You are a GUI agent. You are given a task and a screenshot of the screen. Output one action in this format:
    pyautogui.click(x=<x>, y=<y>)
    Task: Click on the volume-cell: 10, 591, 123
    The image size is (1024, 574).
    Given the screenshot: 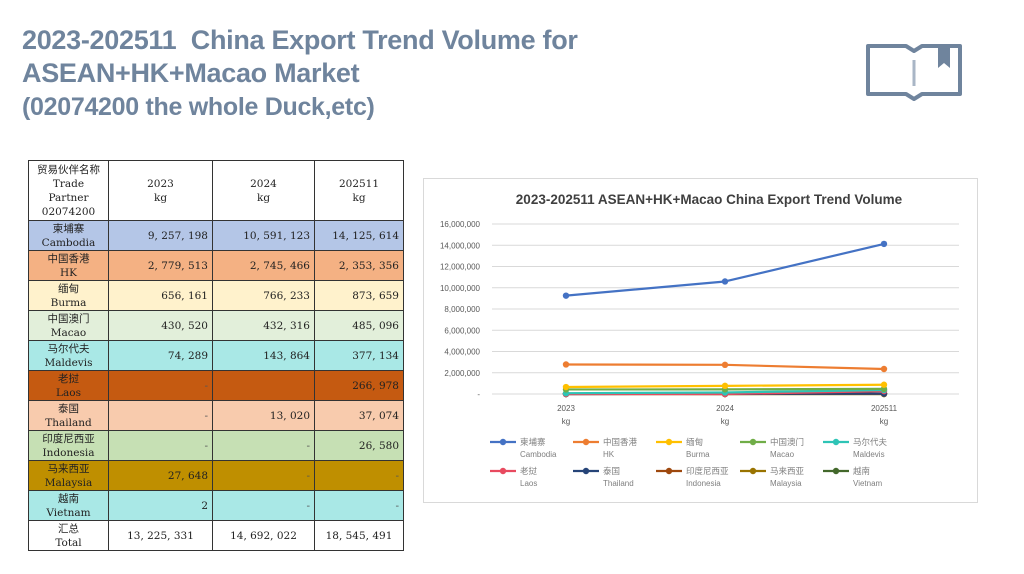 What is the action you would take?
    pyautogui.click(x=263, y=235)
    